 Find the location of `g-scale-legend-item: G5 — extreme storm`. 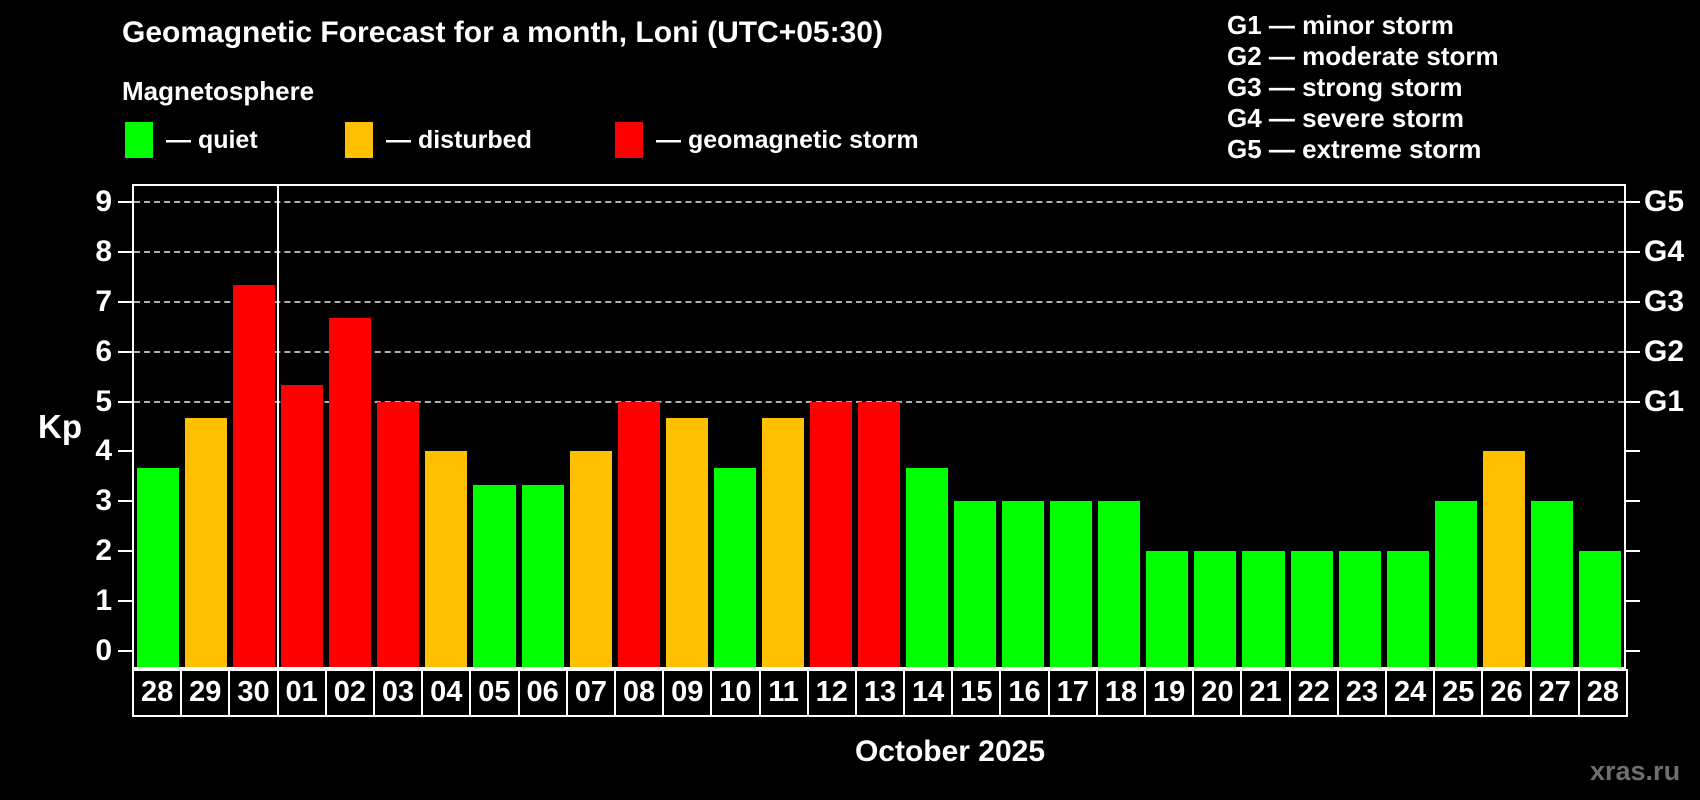

g-scale-legend-item: G5 — extreme storm is located at coordinates (1354, 149).